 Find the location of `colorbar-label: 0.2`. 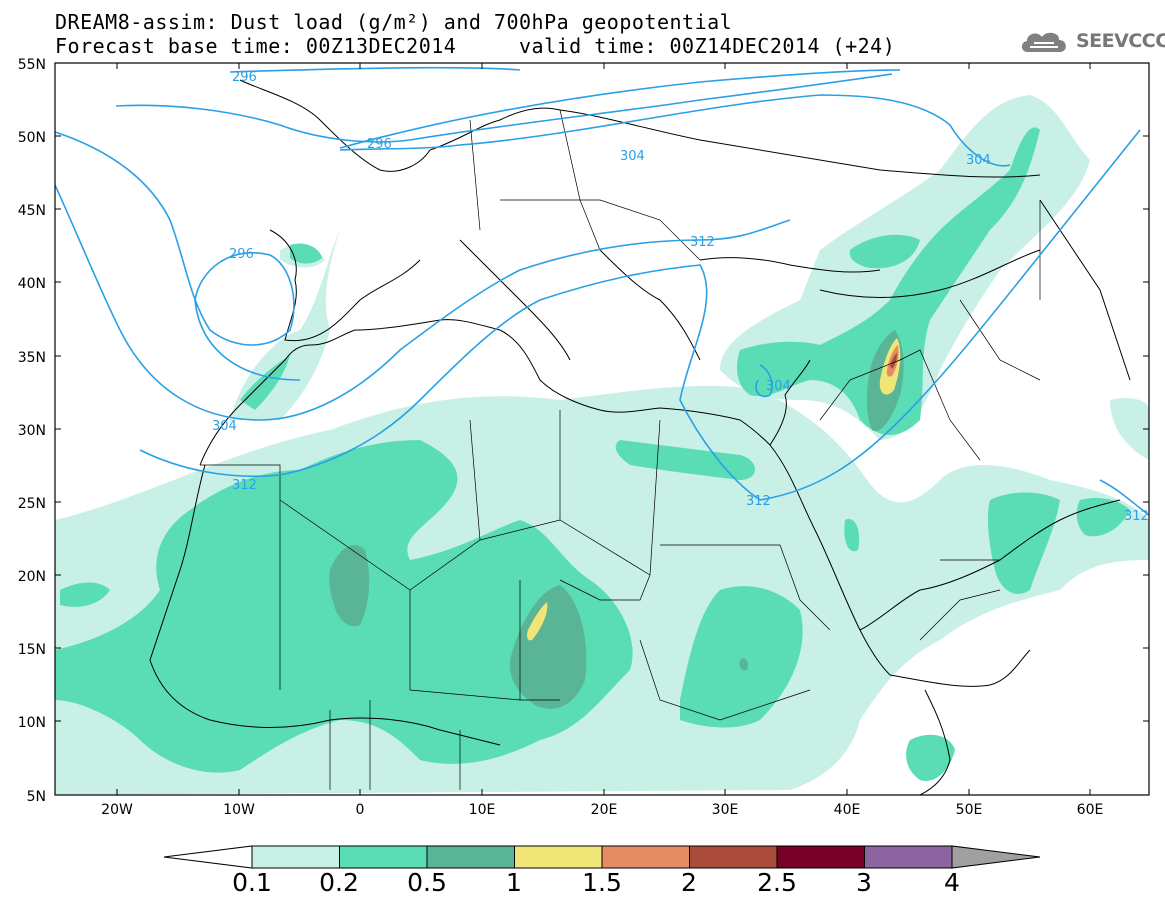

colorbar-label: 0.2 is located at coordinates (339, 882).